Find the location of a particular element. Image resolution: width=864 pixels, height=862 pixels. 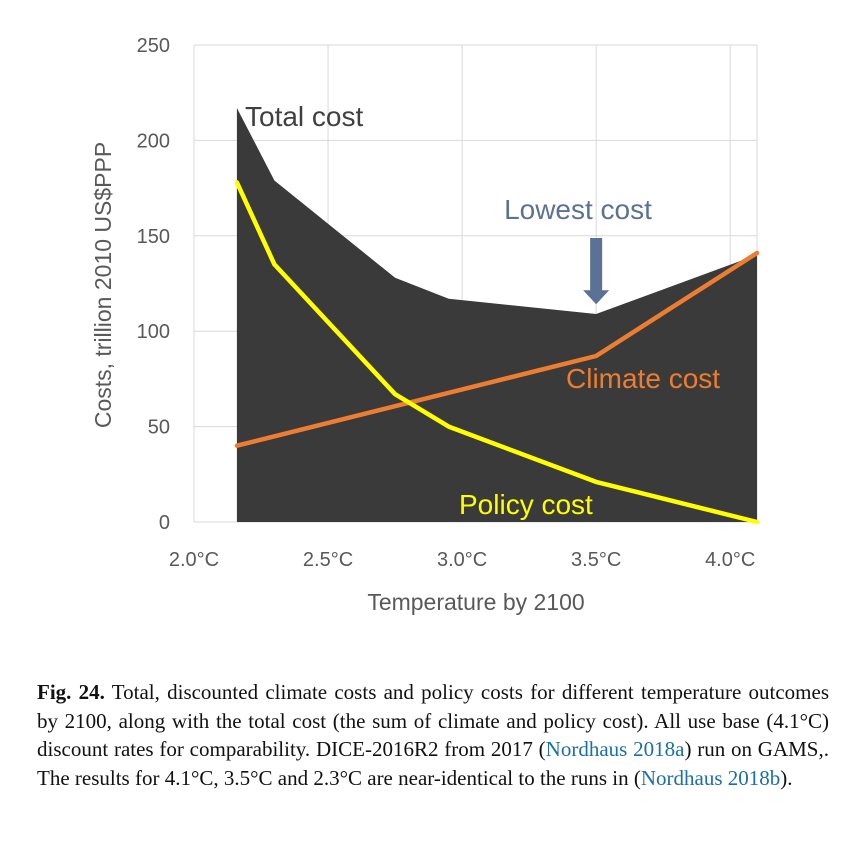

y-tick-label: 0 is located at coordinates (164, 523).